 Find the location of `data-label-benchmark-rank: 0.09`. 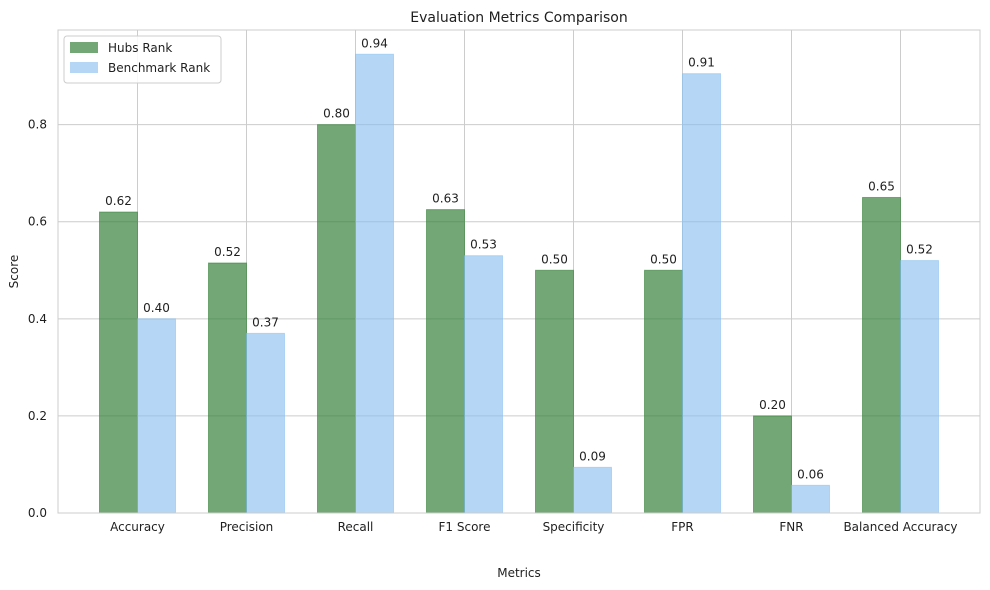

data-label-benchmark-rank: 0.09 is located at coordinates (592, 456).